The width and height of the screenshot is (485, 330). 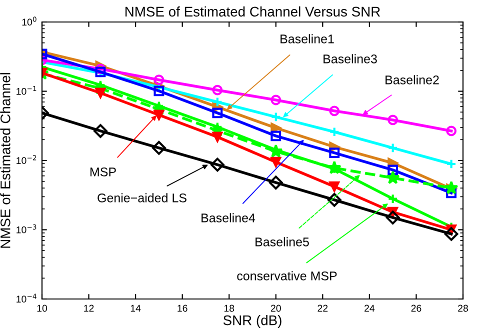 I want to click on annotation: Baseline5, so click(x=282, y=241).